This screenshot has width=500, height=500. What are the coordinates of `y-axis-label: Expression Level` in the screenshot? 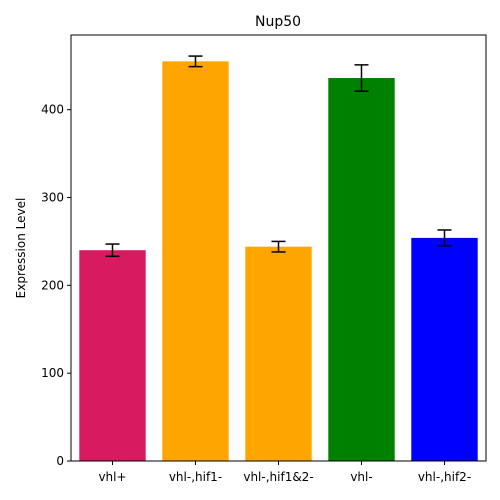 It's located at (21, 248).